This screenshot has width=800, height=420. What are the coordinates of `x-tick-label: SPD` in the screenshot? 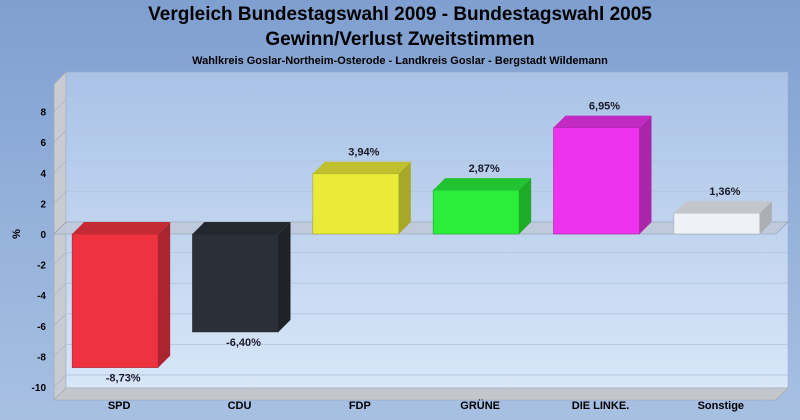 It's located at (119, 406).